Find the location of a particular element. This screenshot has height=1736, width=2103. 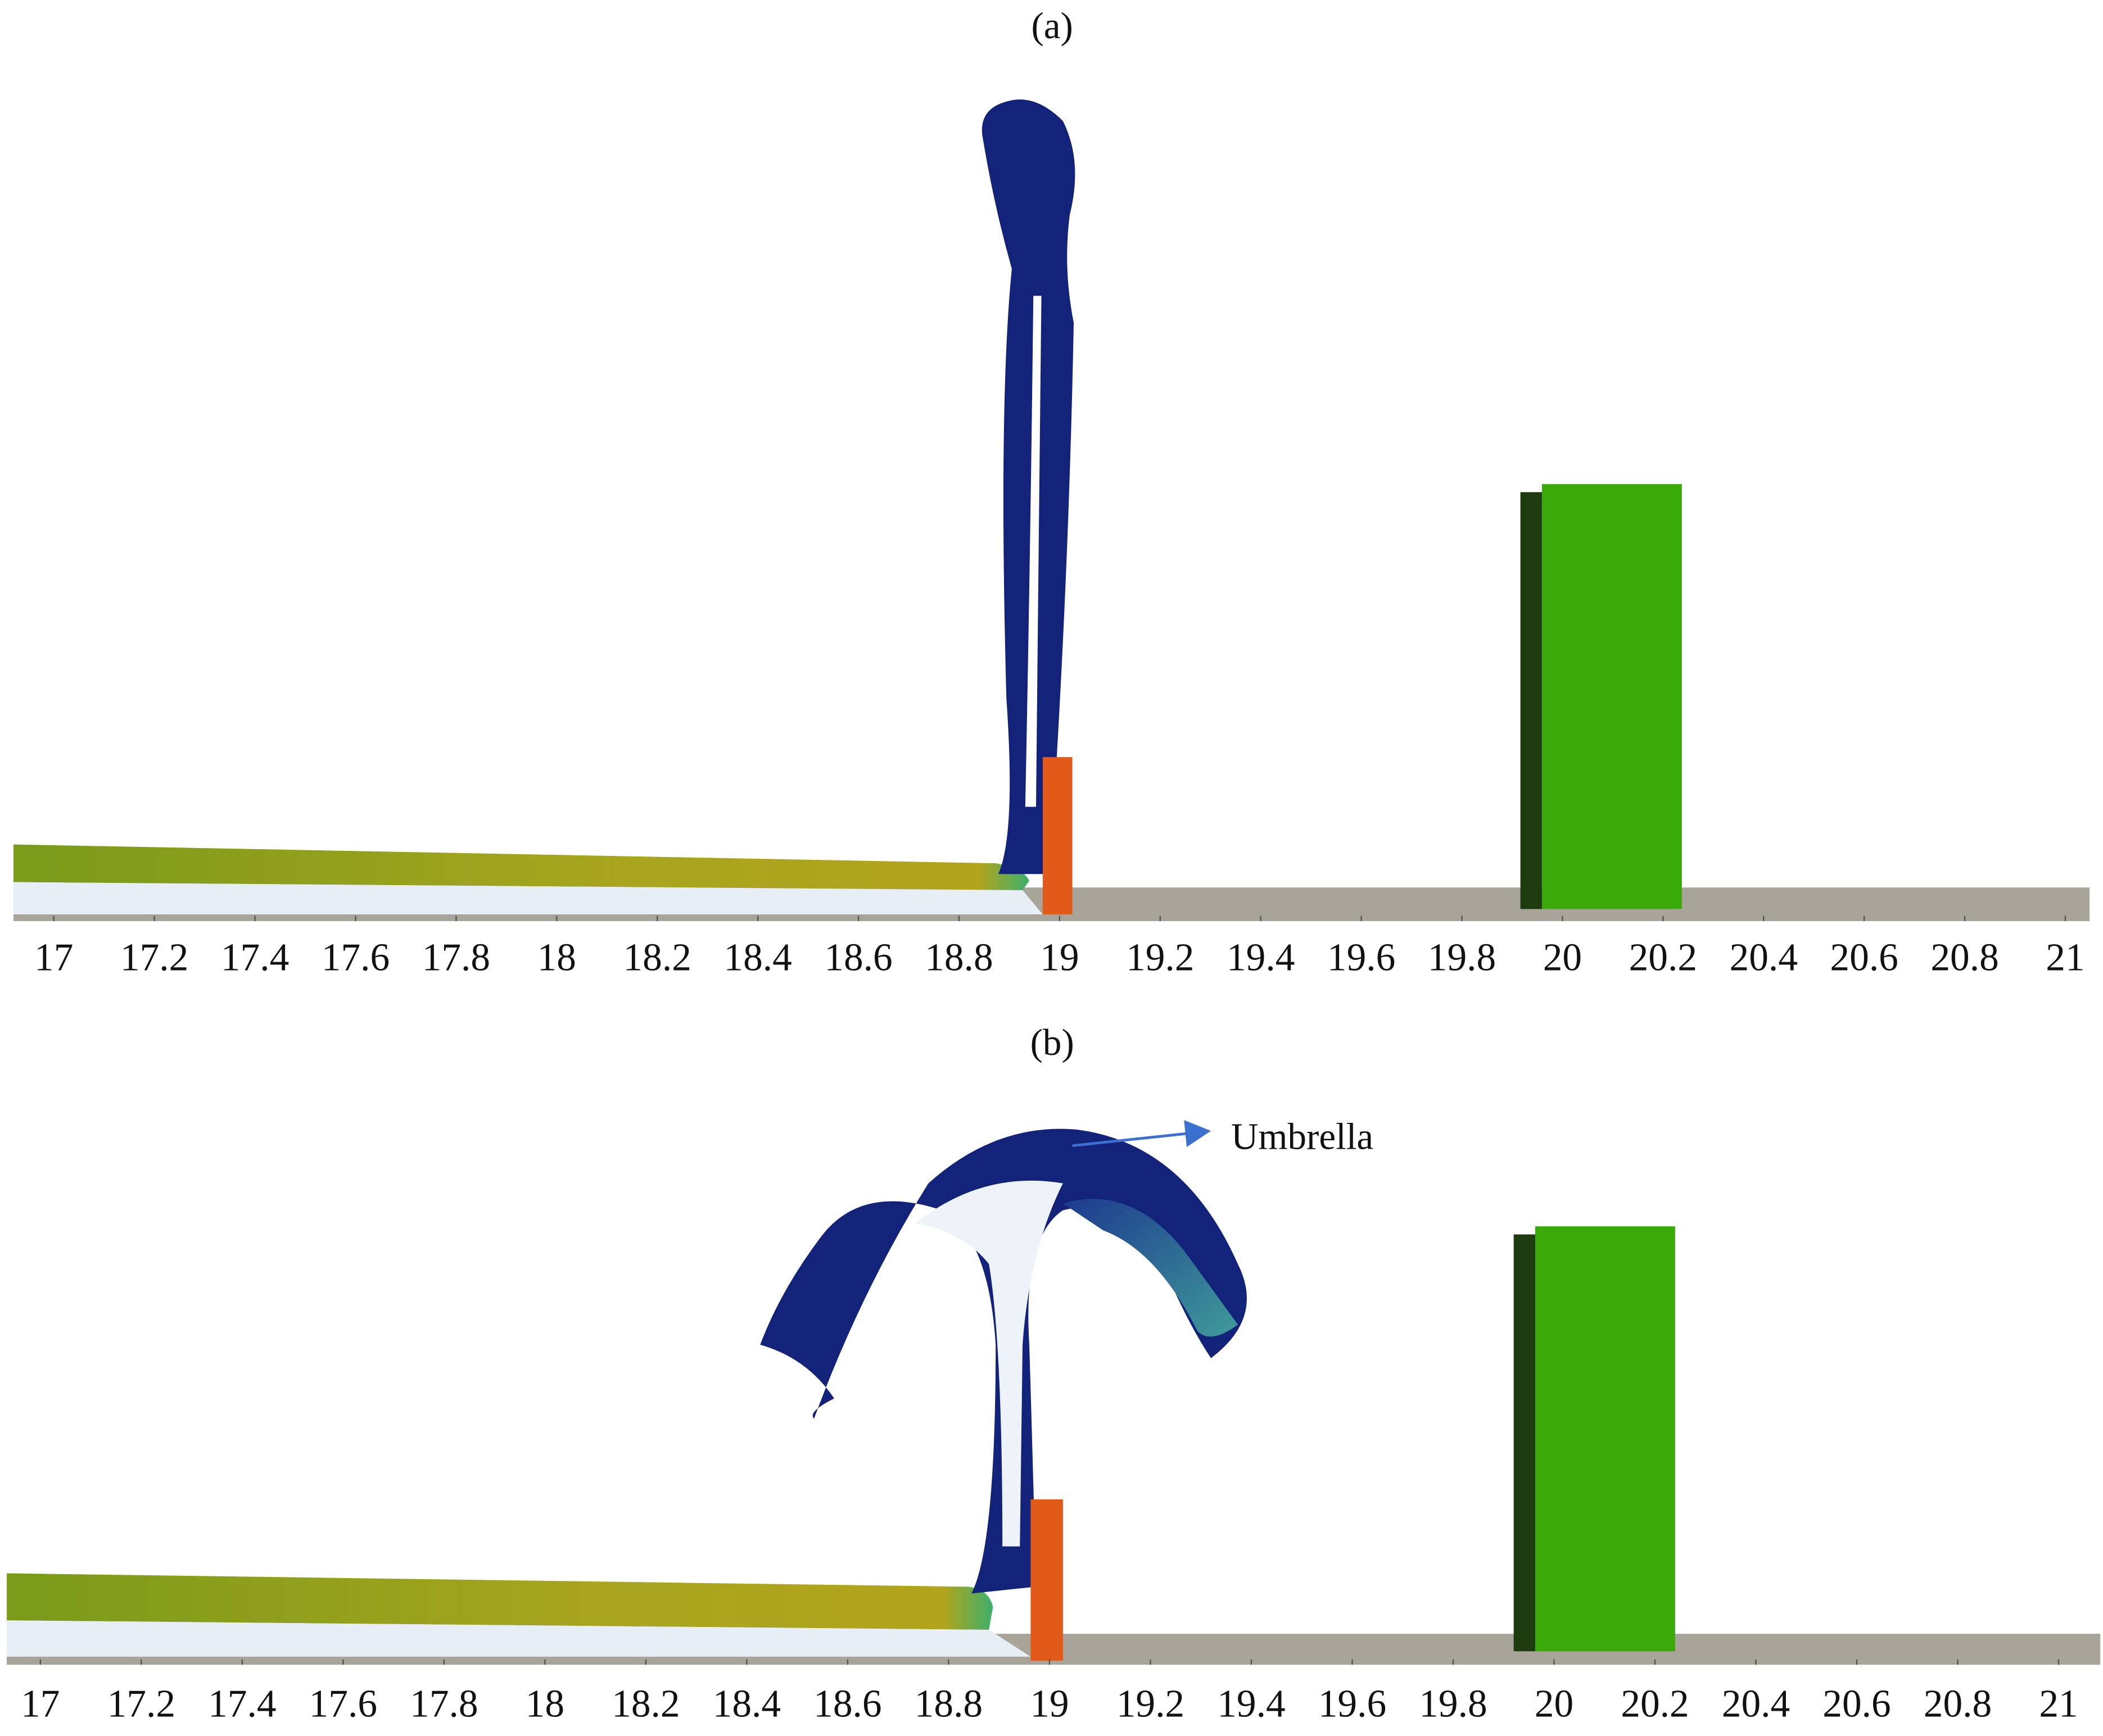

umbrella-arm is located at coordinates (1150, 1268).